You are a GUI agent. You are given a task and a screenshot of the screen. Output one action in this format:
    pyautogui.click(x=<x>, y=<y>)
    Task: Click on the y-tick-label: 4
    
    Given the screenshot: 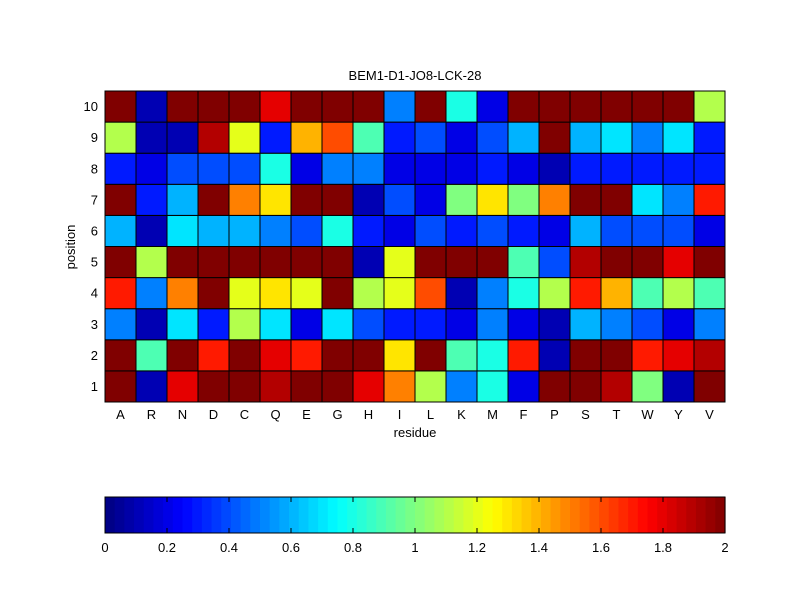 What is the action you would take?
    pyautogui.click(x=94, y=293)
    